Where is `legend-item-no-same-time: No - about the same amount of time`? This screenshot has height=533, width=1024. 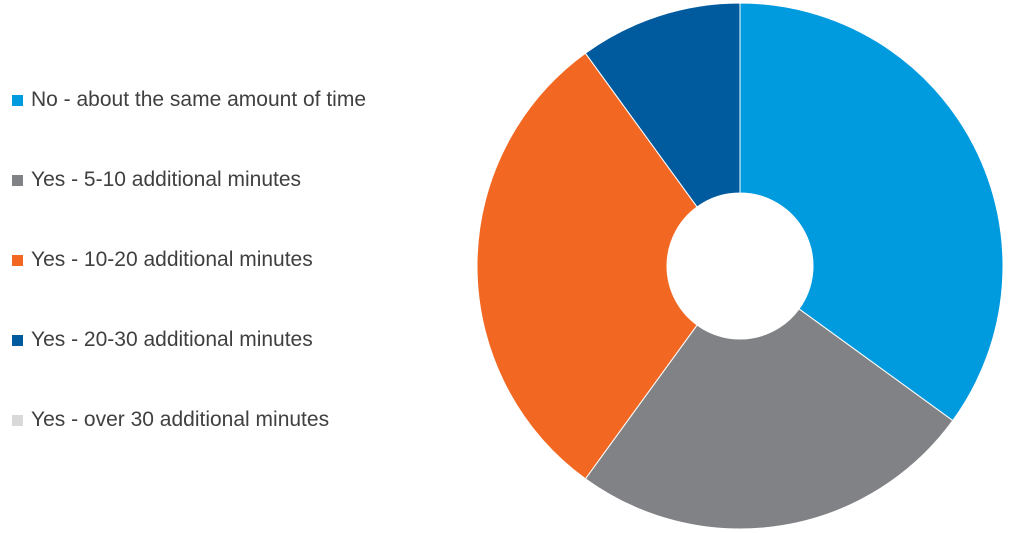
legend-item-no-same-time: No - about the same amount of time is located at coordinates (222, 100).